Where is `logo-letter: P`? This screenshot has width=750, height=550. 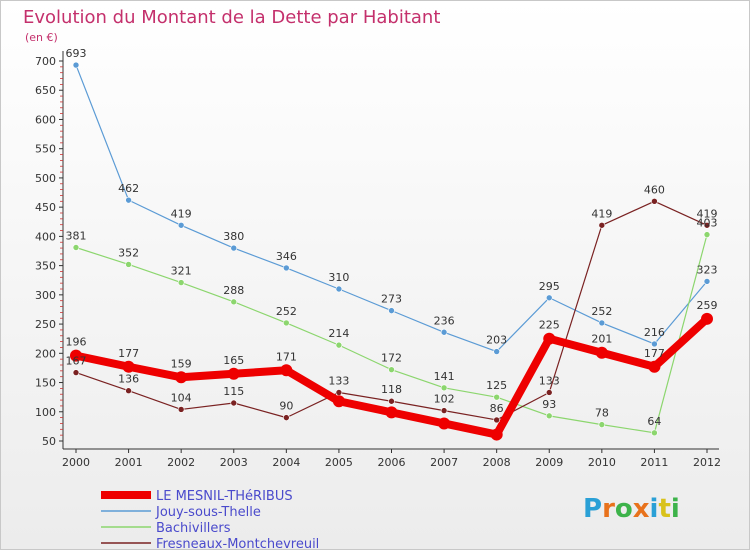 logo-letter: P is located at coordinates (592, 509).